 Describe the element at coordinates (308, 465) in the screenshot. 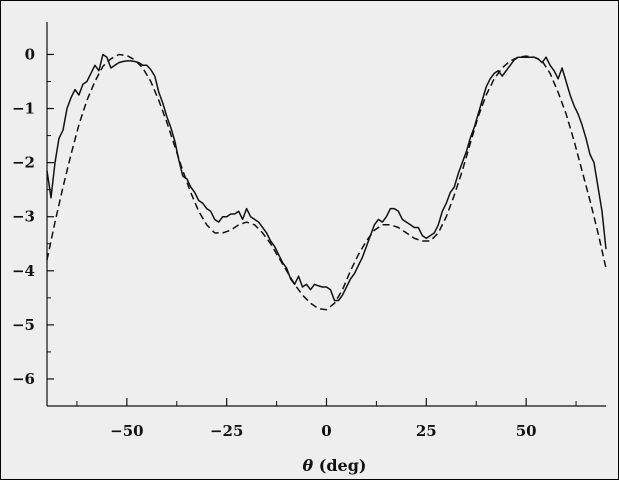

I see `x-axis-symbol: θ` at that location.